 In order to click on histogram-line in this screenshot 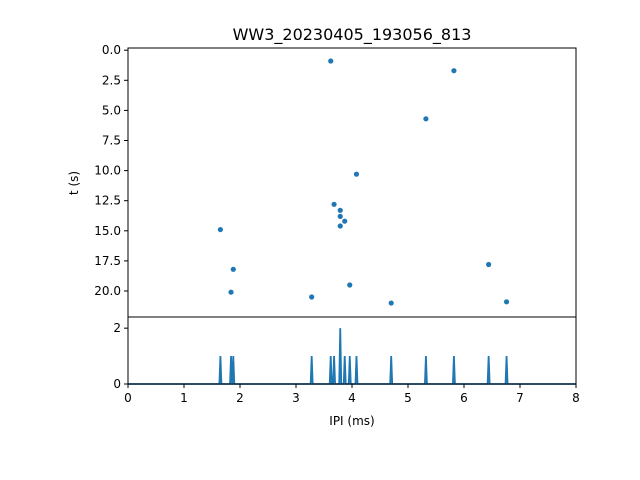, I will do `click(352, 356)`.